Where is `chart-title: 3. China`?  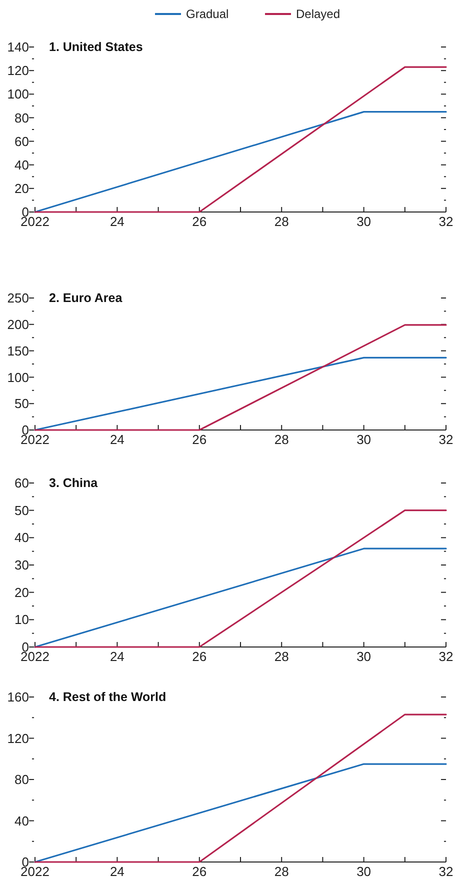 chart-title: 3. China is located at coordinates (74, 483).